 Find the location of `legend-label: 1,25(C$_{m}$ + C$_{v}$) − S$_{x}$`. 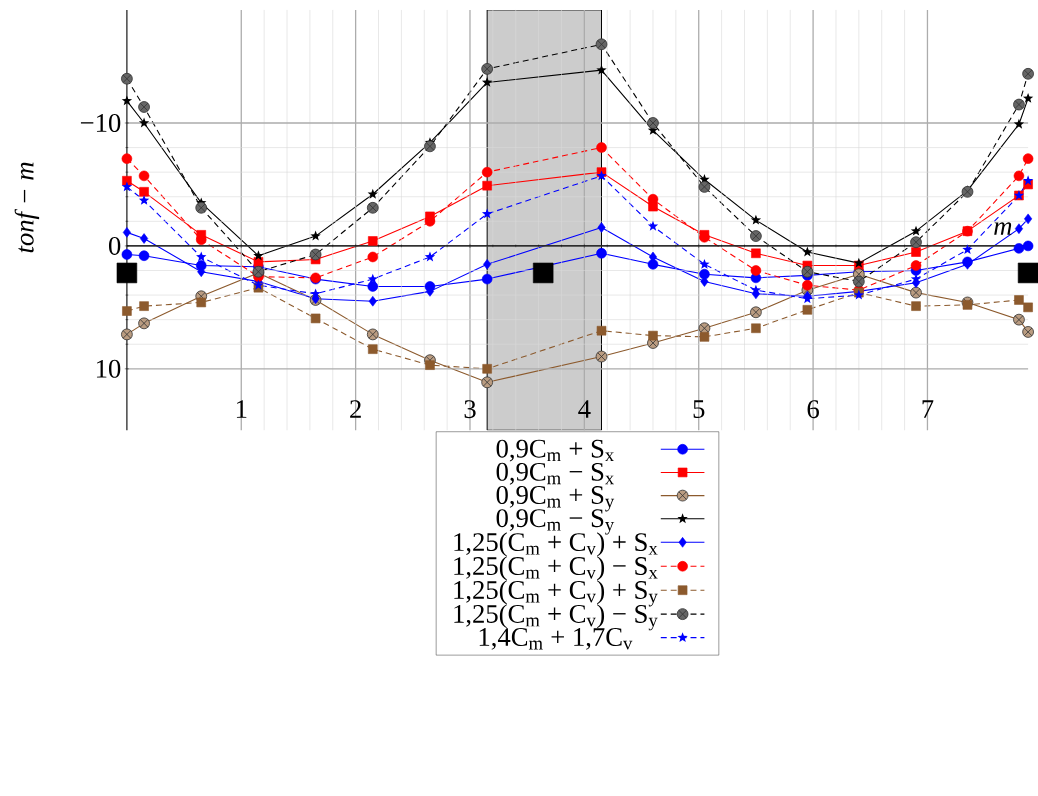

legend-label: 1,25(C$_{m}$ + C$_{v}$) − S$_{x}$ is located at coordinates (556, 568).